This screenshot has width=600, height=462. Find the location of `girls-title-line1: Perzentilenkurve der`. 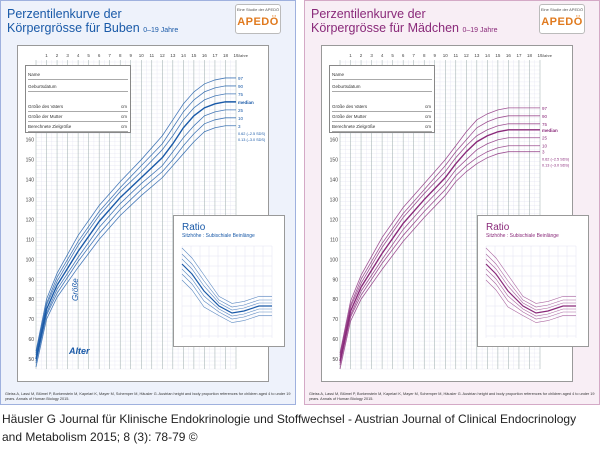

girls-title-line1: Perzentilenkurve der is located at coordinates (368, 14).